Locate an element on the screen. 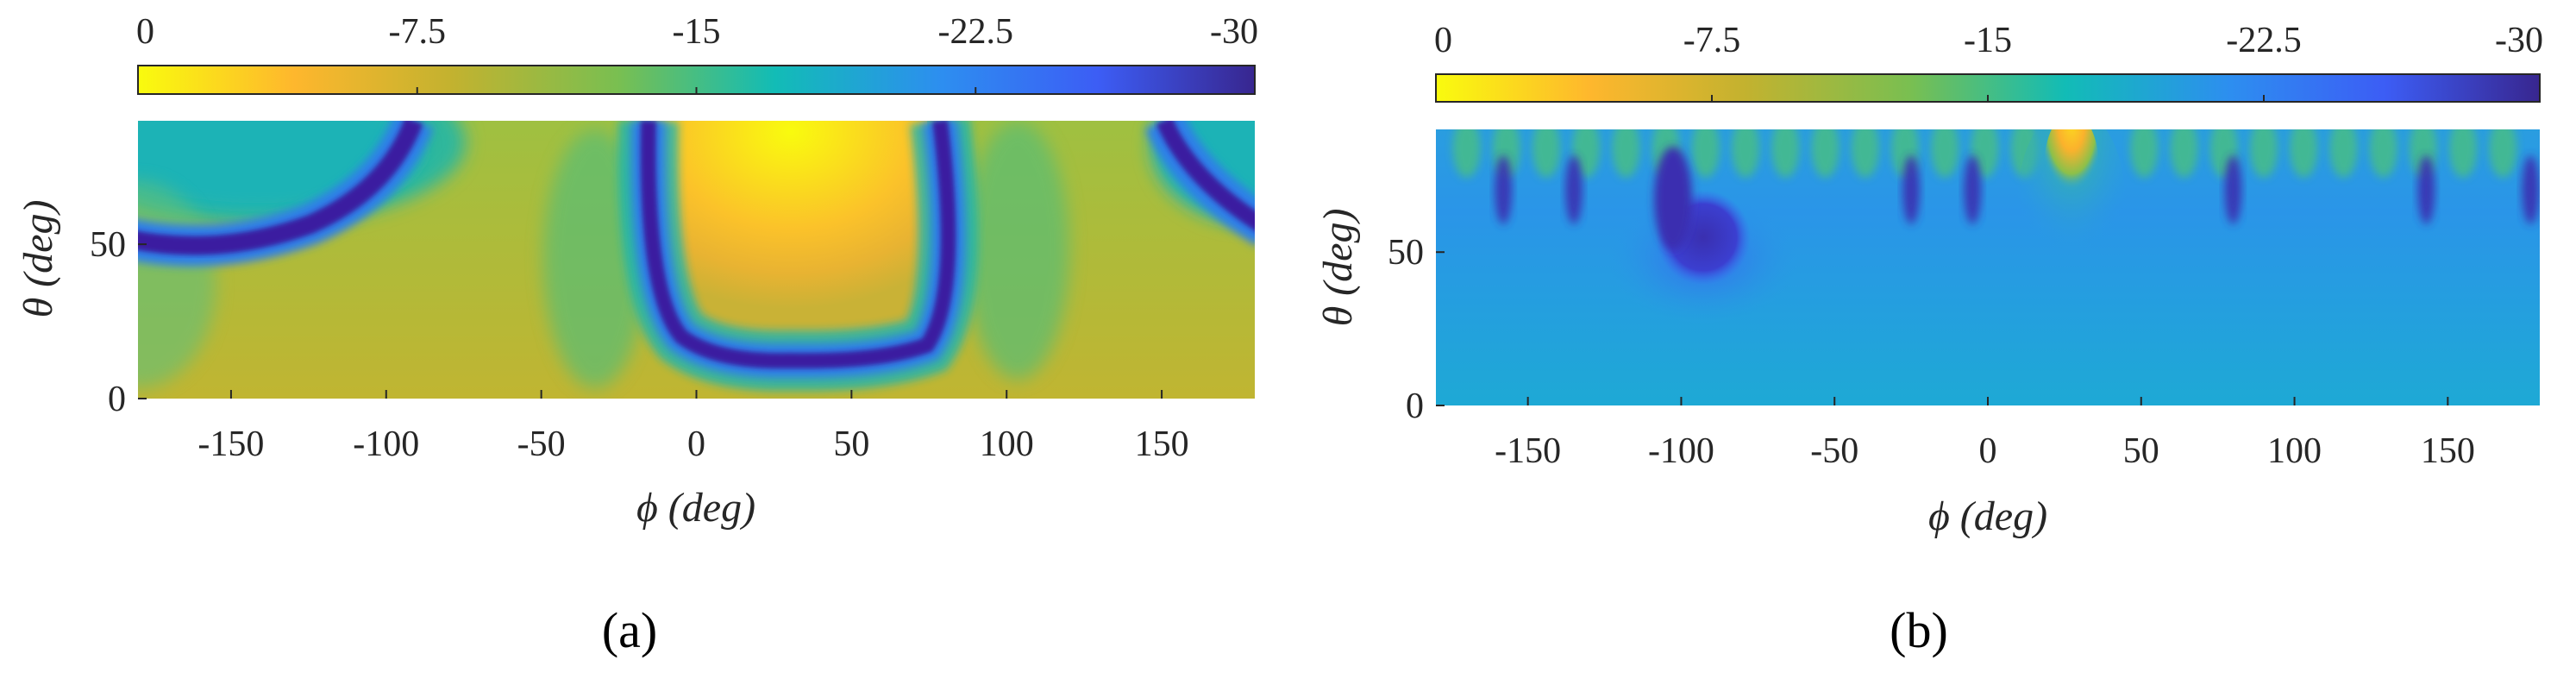  y-axis-label-b: θ (deg) is located at coordinates (1338, 268).